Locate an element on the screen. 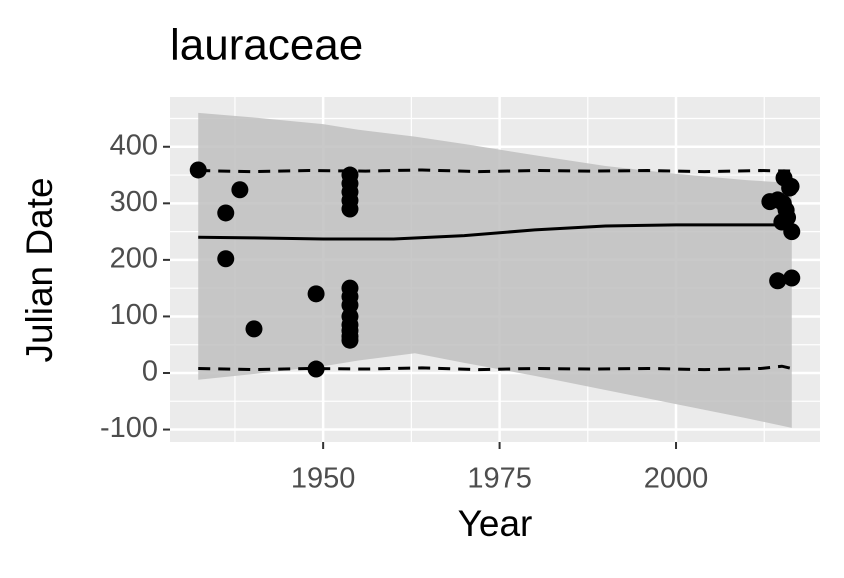  y-tick-label: 200 is located at coordinates (134, 259).